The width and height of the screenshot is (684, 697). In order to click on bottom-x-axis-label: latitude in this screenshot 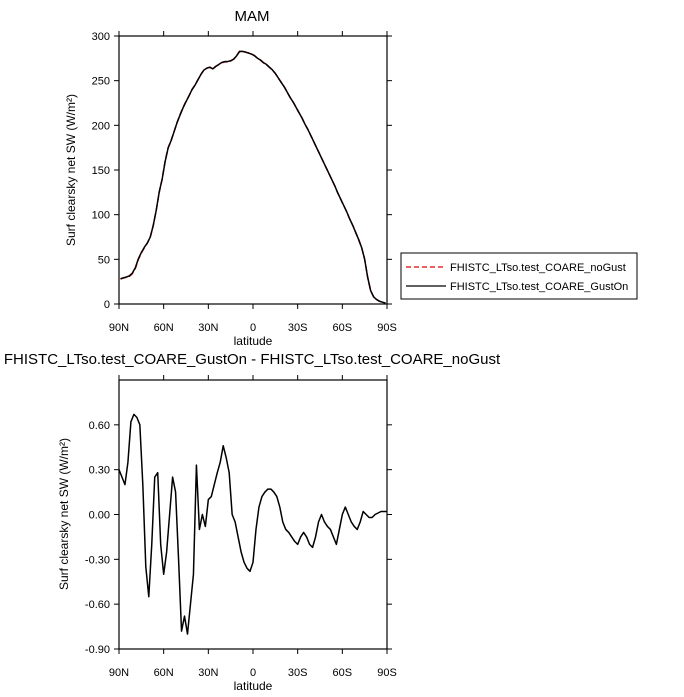, I will do `click(253, 686)`.